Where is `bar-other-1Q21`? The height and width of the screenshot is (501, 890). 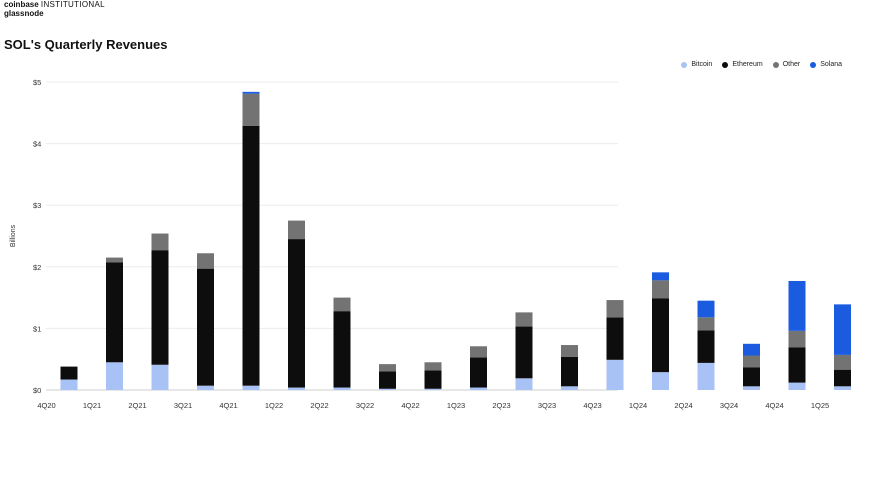 bar-other-1Q21 is located at coordinates (114, 260).